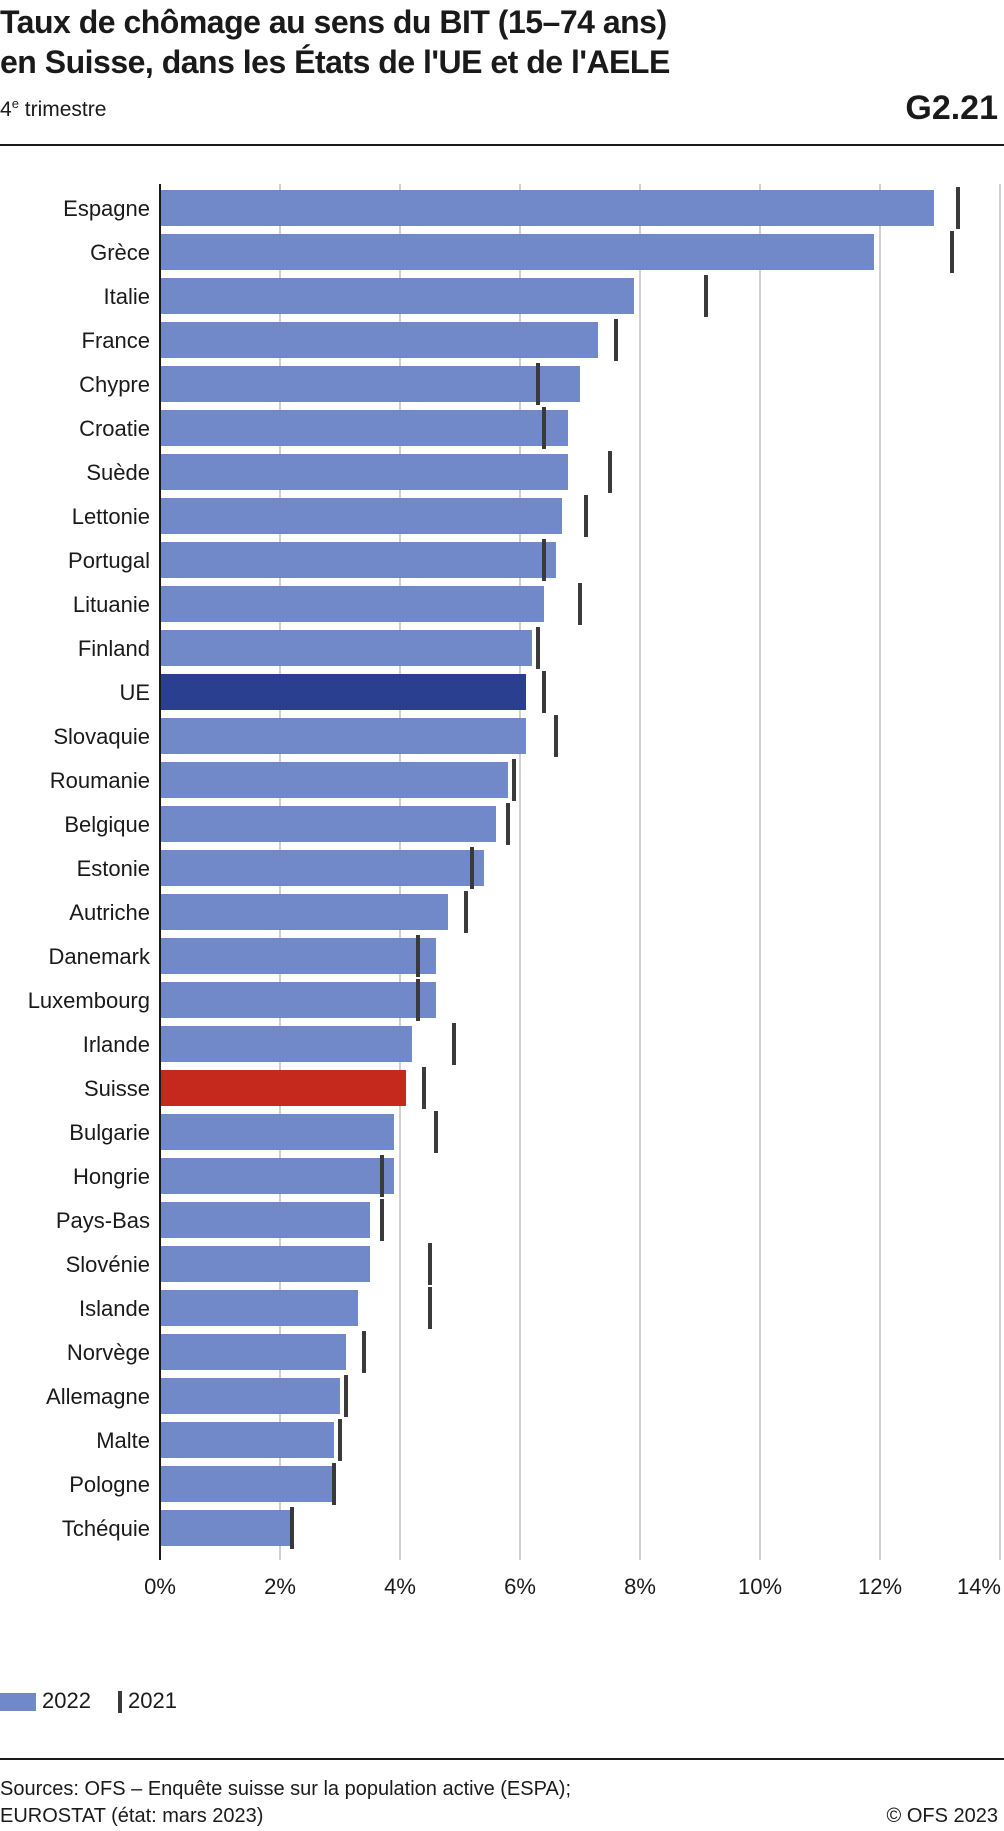 This screenshot has height=1831, width=1004. I want to click on subtitle-text: trimestre, so click(62, 109).